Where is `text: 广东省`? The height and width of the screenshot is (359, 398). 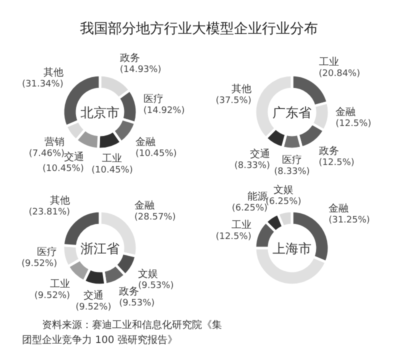 text: 广东省 is located at coordinates (292, 113).